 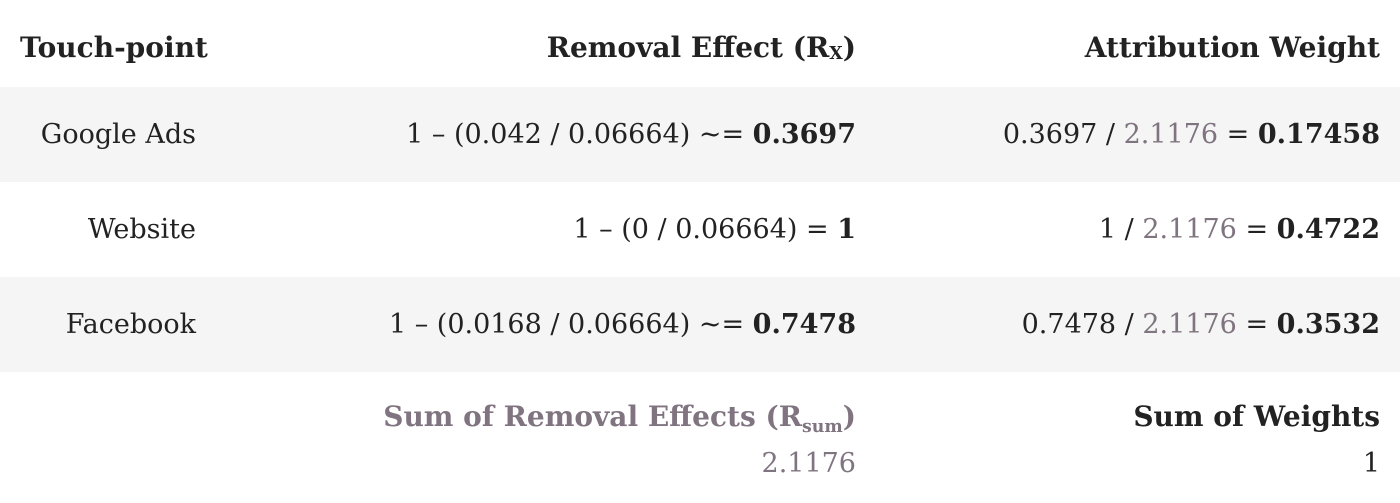 What do you see at coordinates (849, 47) in the screenshot?
I see `header-removal-effect-close: )` at bounding box center [849, 47].